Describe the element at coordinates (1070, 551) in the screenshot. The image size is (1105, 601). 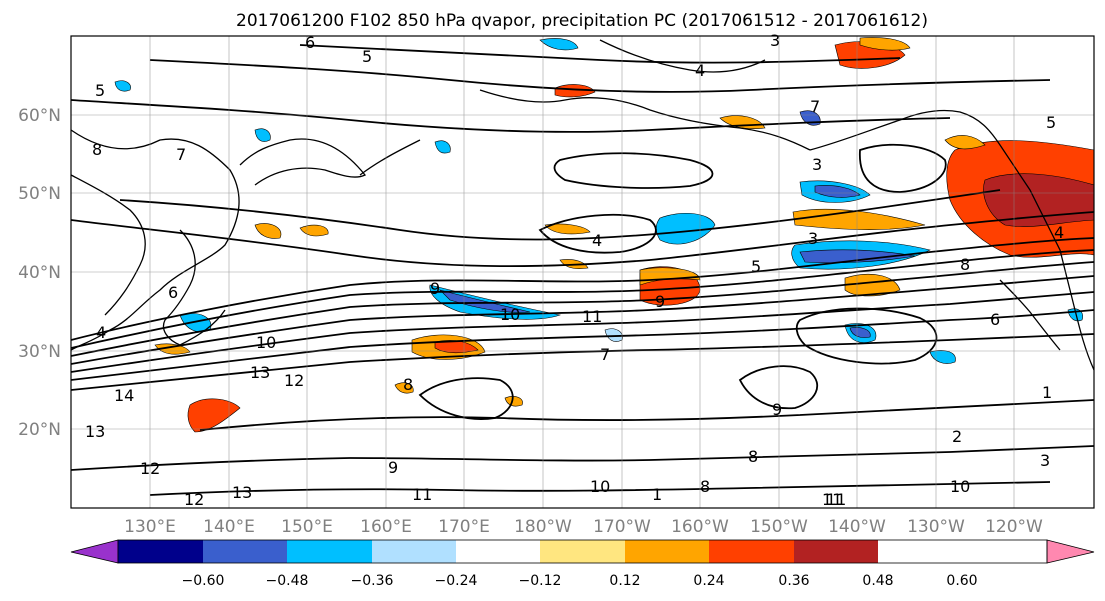
I see `colorbar-extend-high` at that location.